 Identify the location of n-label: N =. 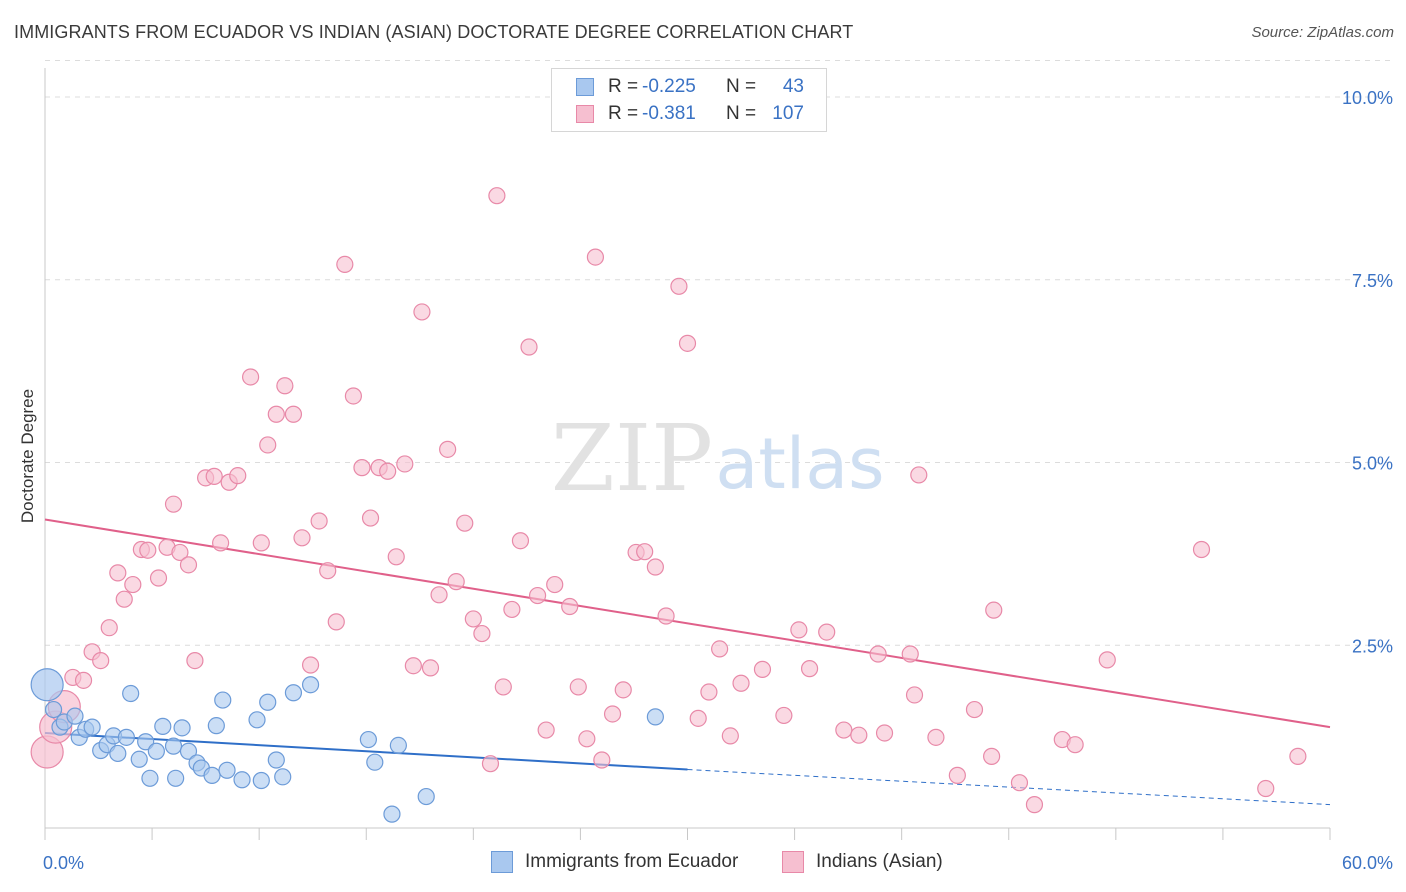
(741, 86).